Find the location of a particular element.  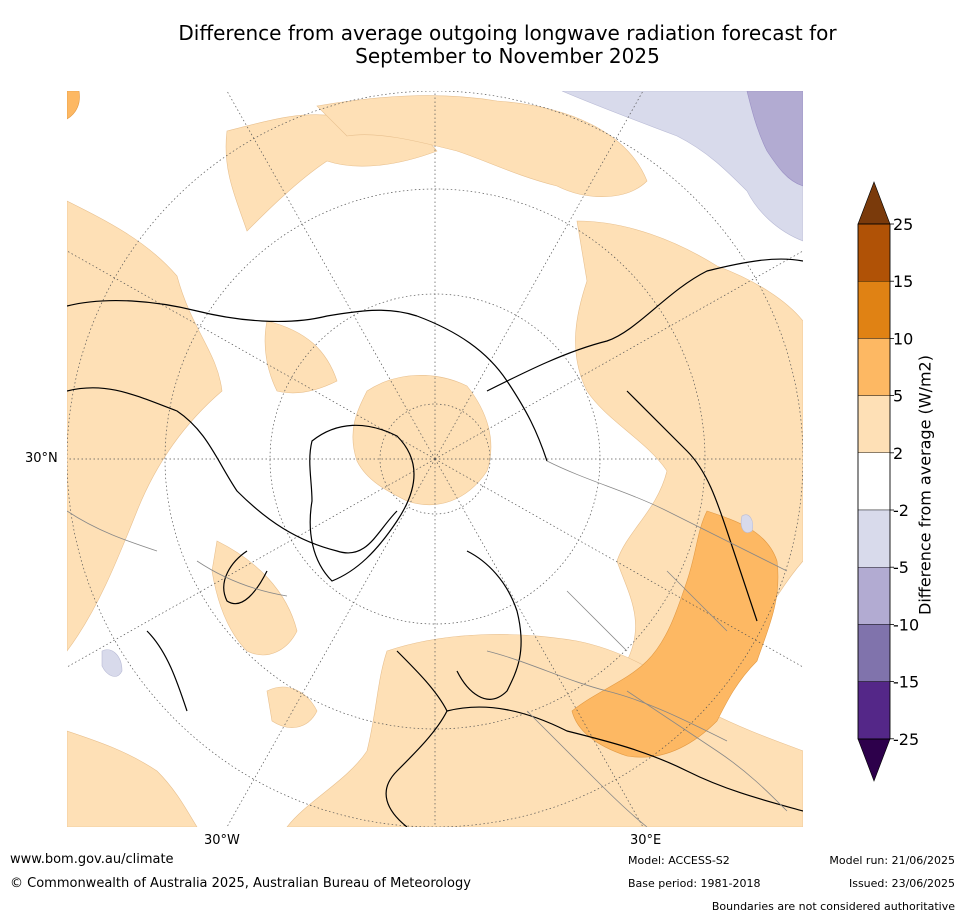

colorbar-tick-label: -5 is located at coordinates (901, 567).